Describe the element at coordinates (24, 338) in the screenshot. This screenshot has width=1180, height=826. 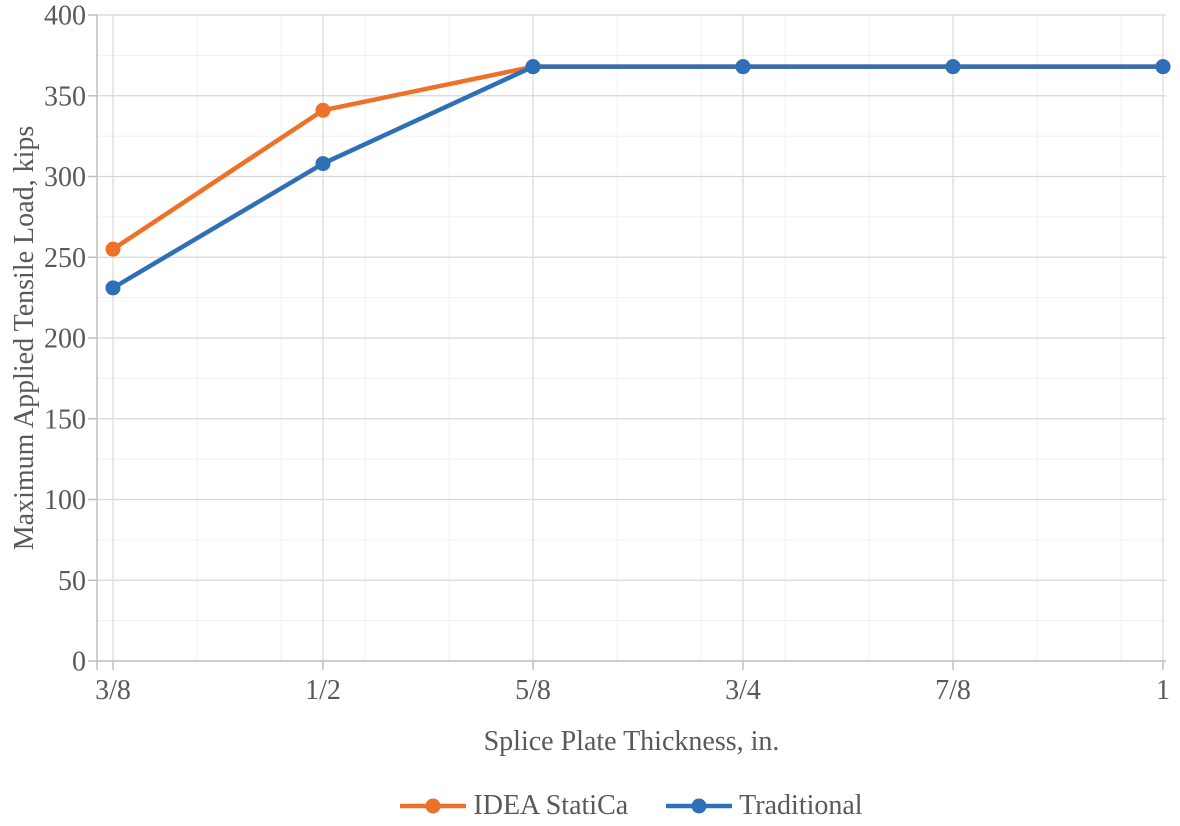
I see `y-axis-title: Maximum Applied Tensile Load, kips` at that location.